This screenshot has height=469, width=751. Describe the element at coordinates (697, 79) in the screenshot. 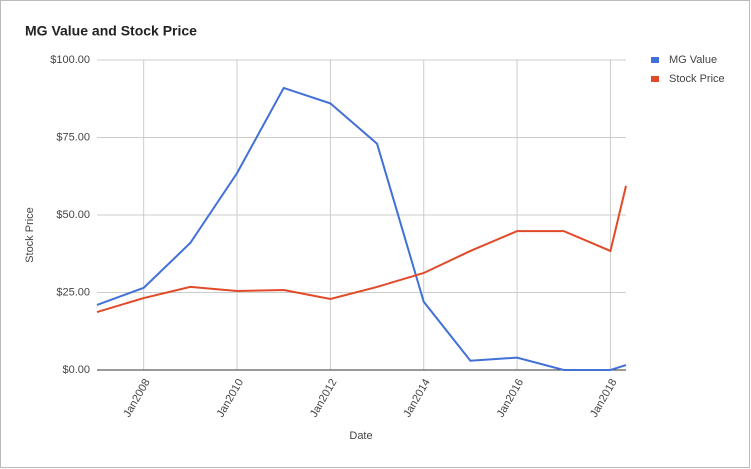

I see `legend-label: Stock Price` at that location.